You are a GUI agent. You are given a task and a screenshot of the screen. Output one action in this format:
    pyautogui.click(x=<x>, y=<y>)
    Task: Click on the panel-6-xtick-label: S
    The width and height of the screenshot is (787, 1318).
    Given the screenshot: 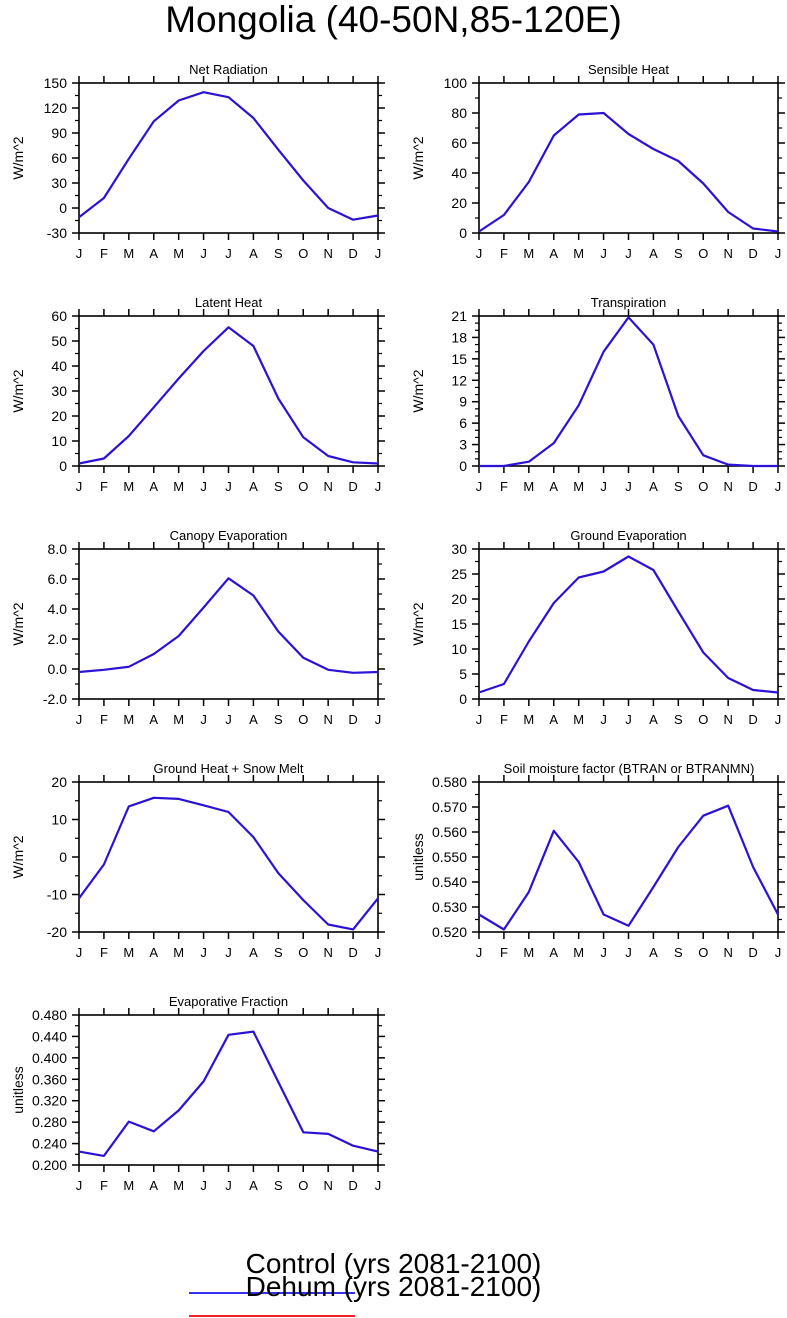 What is the action you would take?
    pyautogui.click(x=278, y=952)
    